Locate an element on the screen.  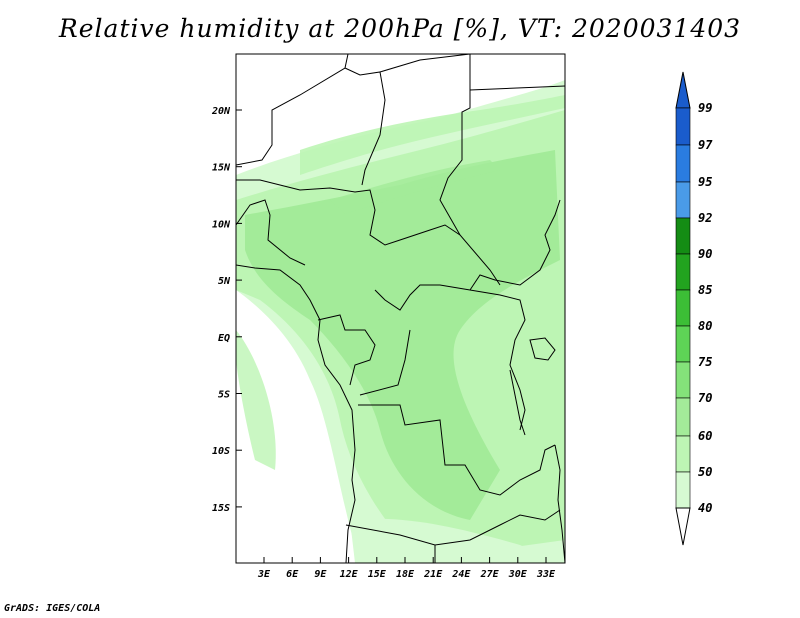
lat-tick-label: 10N is located at coordinates (221, 224).